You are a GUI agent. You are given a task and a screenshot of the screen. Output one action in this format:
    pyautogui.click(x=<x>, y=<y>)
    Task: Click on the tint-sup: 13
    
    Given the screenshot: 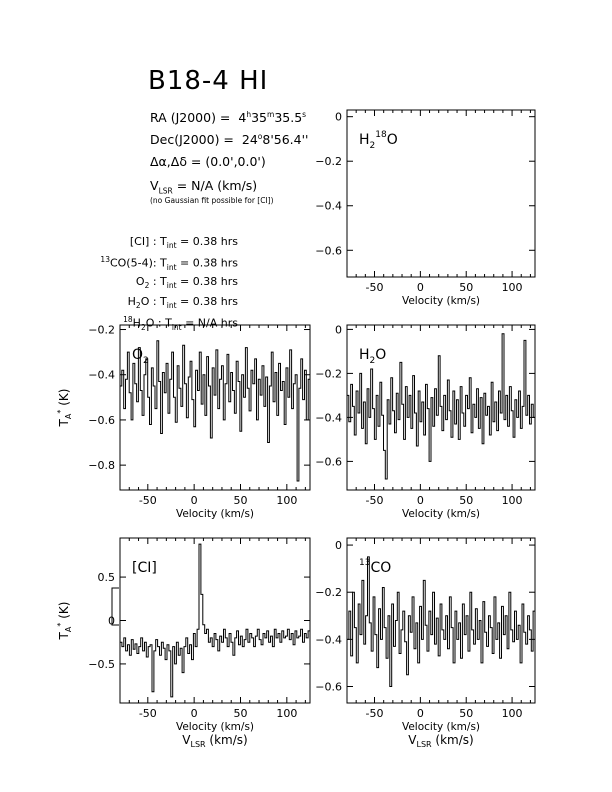 What is the action you would take?
    pyautogui.click(x=105, y=259)
    